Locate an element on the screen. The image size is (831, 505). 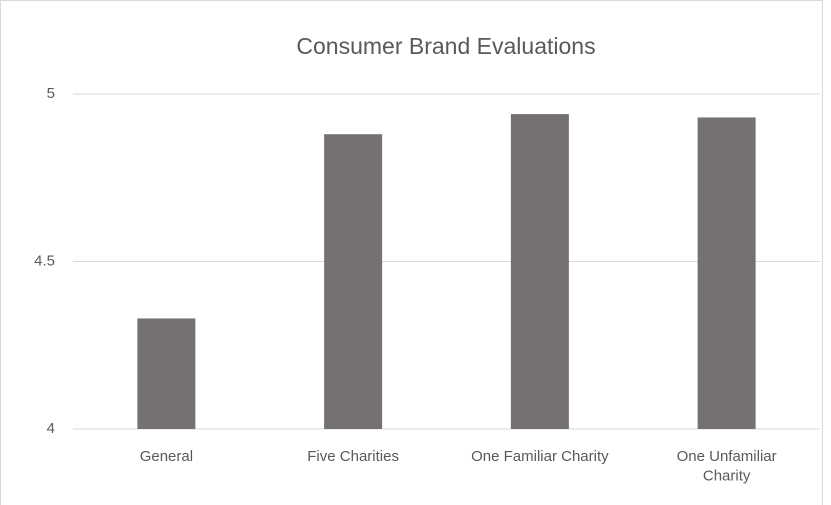
y-tick-label: 4.5 is located at coordinates (44, 260).